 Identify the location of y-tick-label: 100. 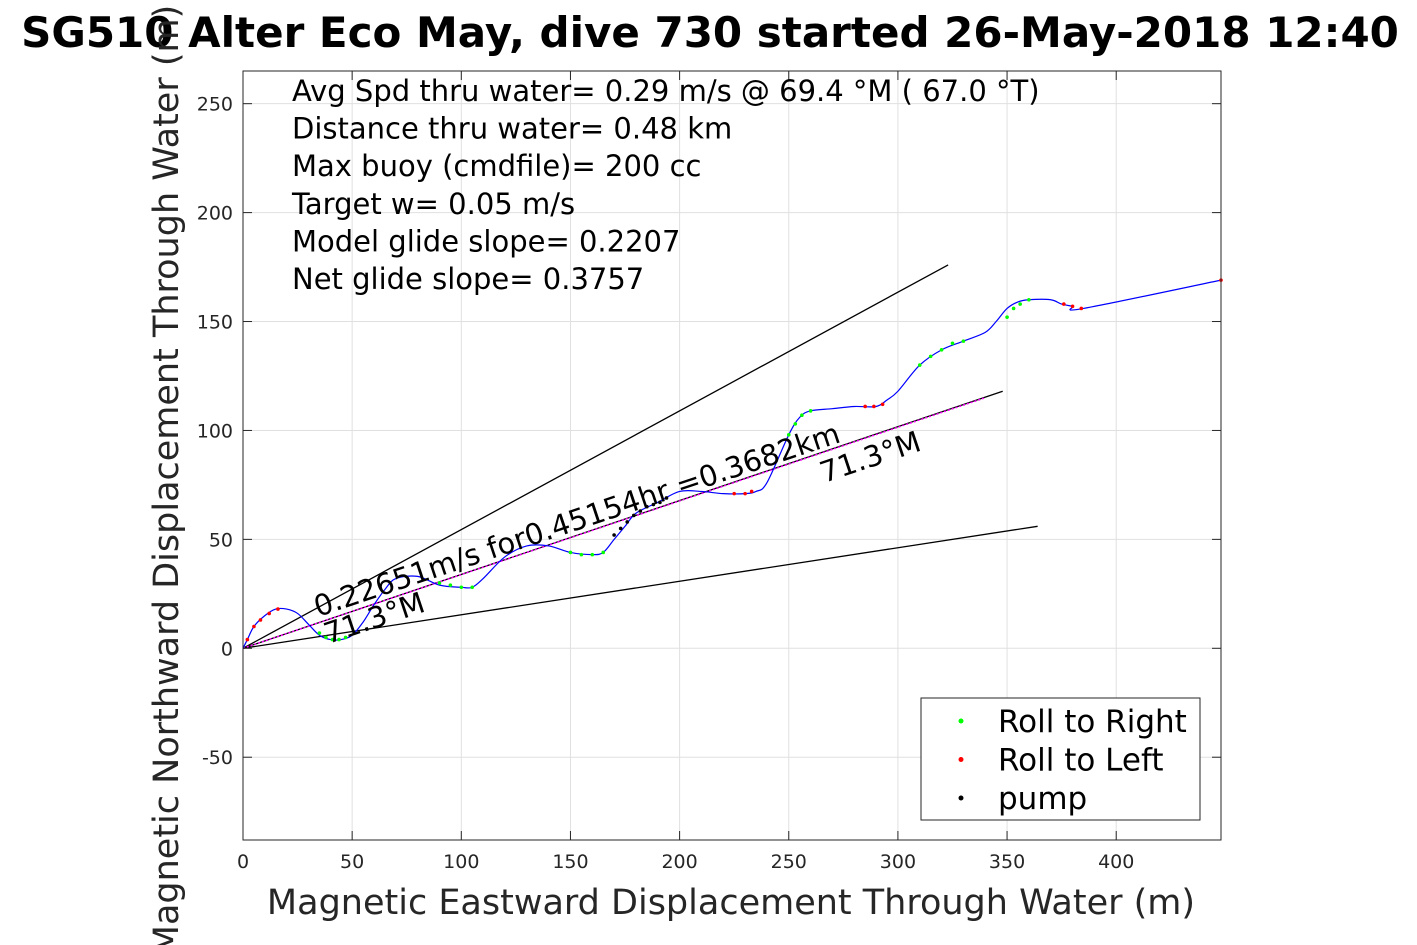
(215, 431).